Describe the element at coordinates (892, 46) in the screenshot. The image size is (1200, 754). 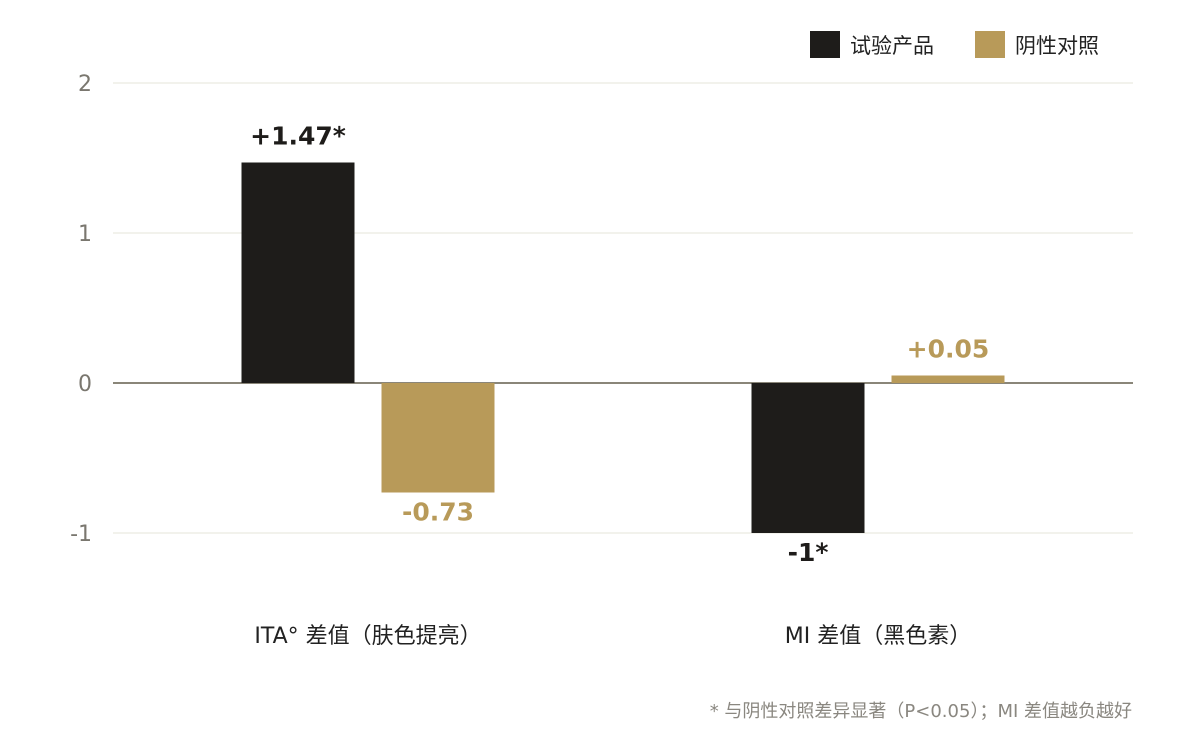
I see `legend-label-series-1: 试验产品` at that location.